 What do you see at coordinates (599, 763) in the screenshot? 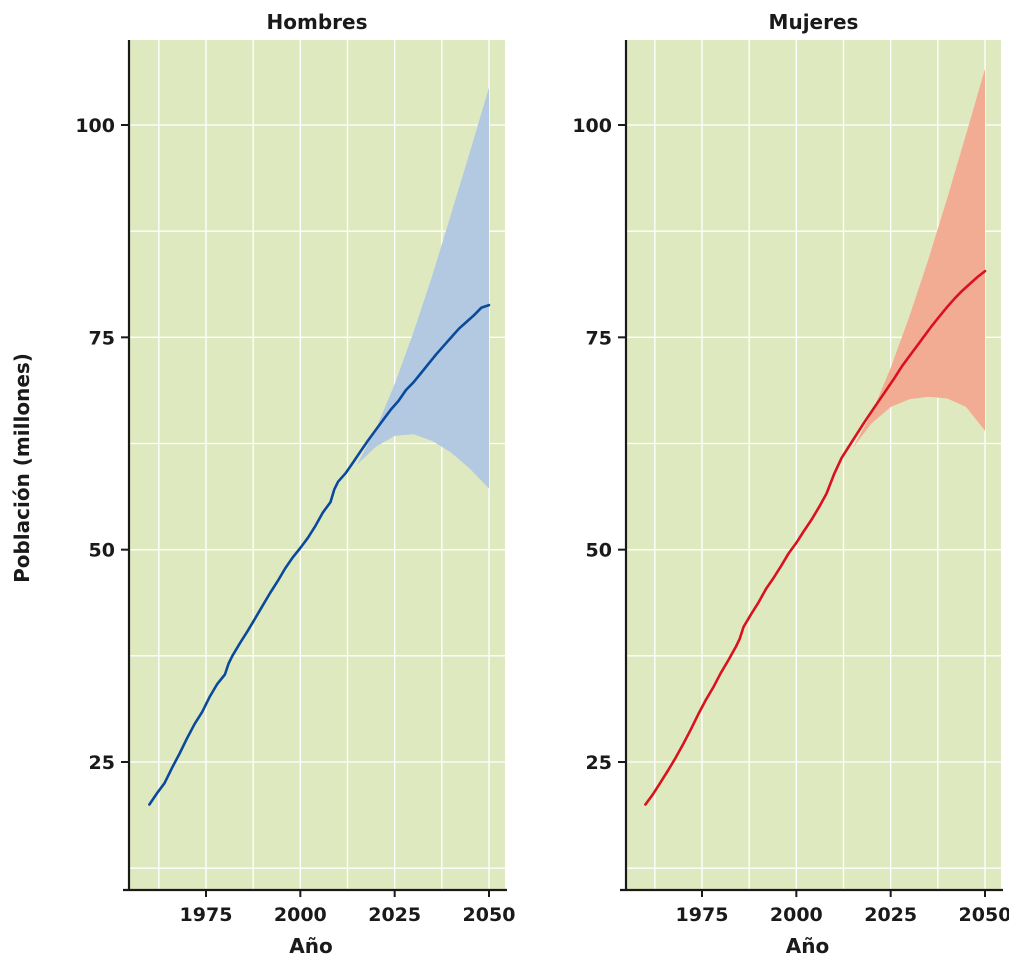
I see `mujeres-y-tick-label: 25` at bounding box center [599, 763].